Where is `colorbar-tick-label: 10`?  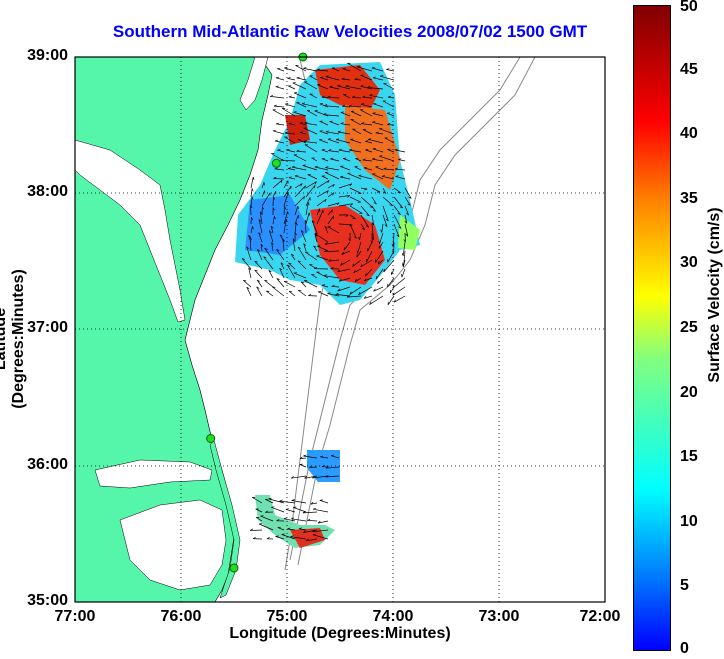
colorbar-tick-label: 10 is located at coordinates (689, 521).